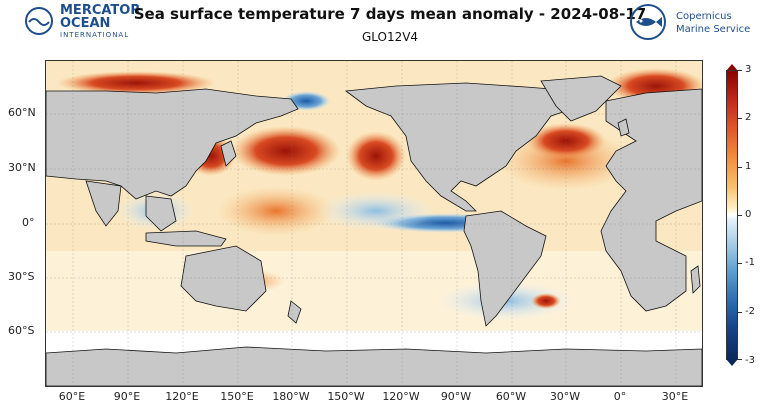 The image size is (768, 410). I want to click on mercator-logo-line1: MERCATOR, so click(100, 10).